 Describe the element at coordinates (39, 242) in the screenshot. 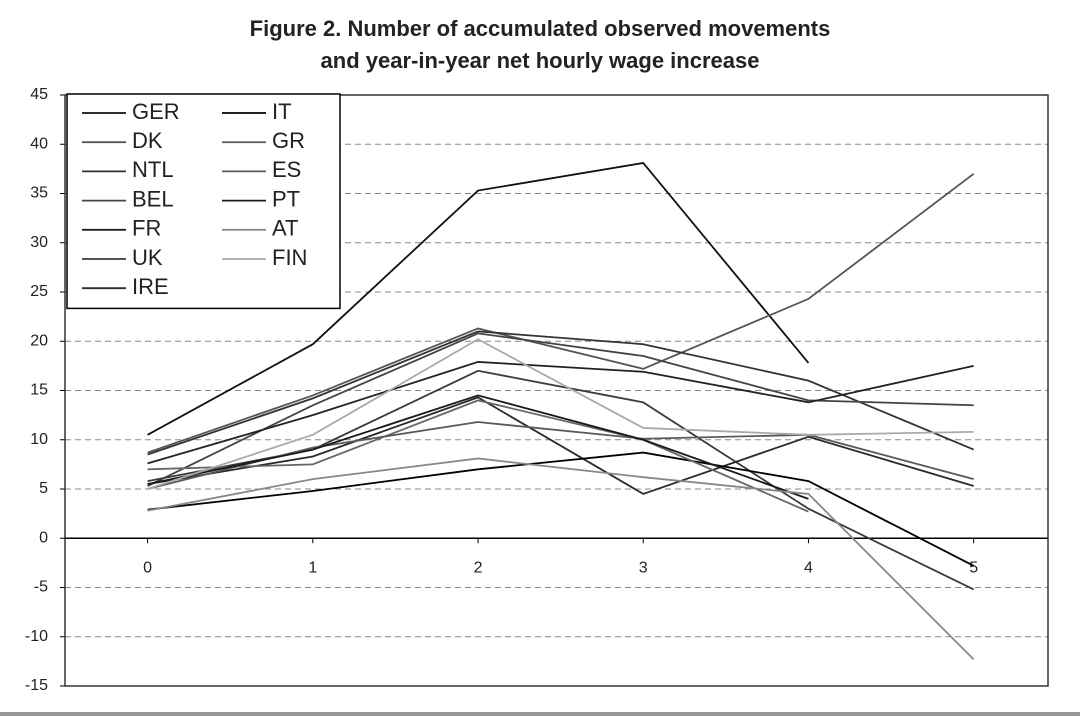

I see `y-tick-label: 30` at that location.